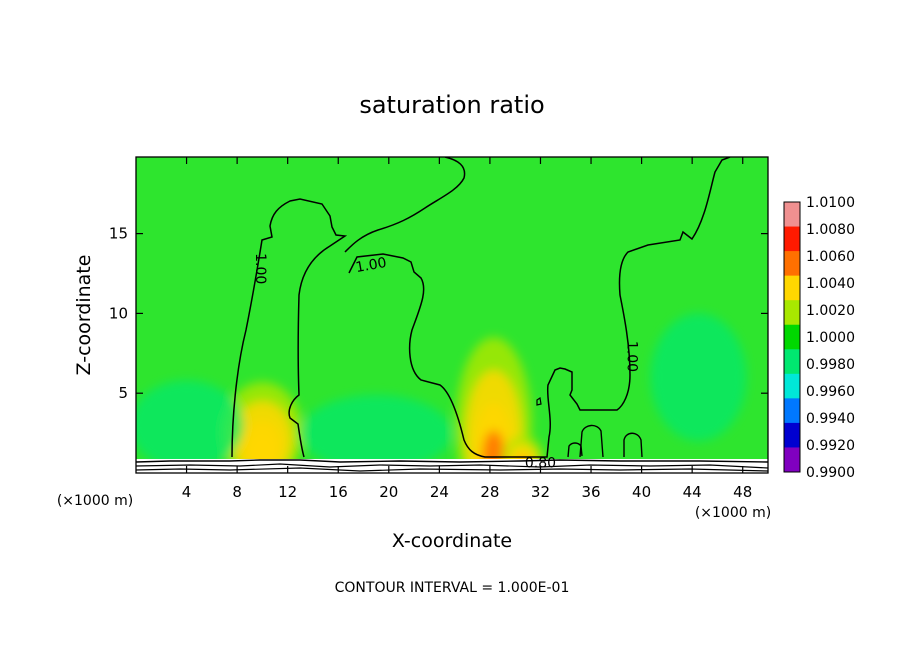 Image resolution: width=904 pixels, height=654 pixels. Describe the element at coordinates (123, 393) in the screenshot. I see `y-tick-label-0: 5` at that location.